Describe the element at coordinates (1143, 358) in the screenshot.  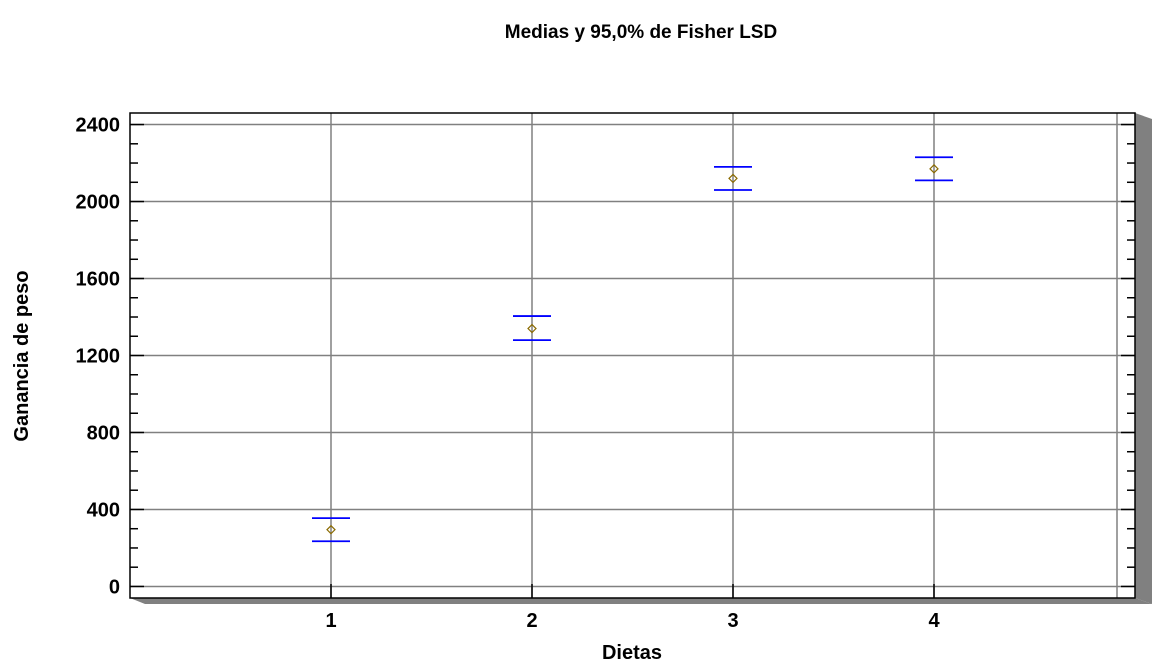
I see `plot-shadow-right` at that location.